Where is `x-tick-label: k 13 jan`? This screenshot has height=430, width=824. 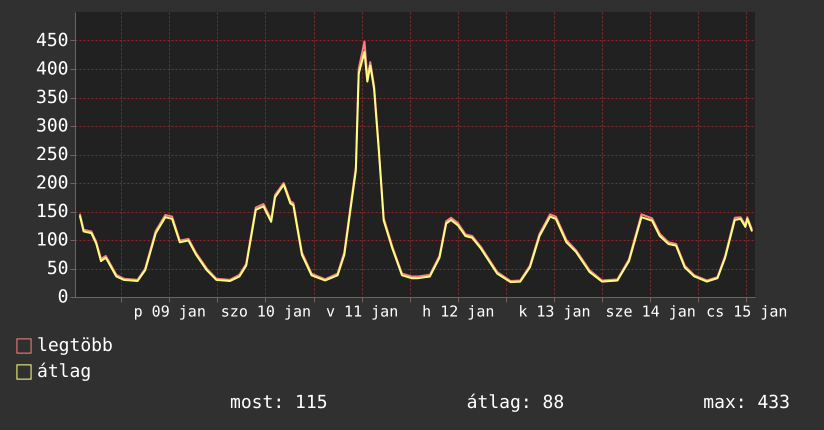
x-tick-label: k 13 jan is located at coordinates (554, 311).